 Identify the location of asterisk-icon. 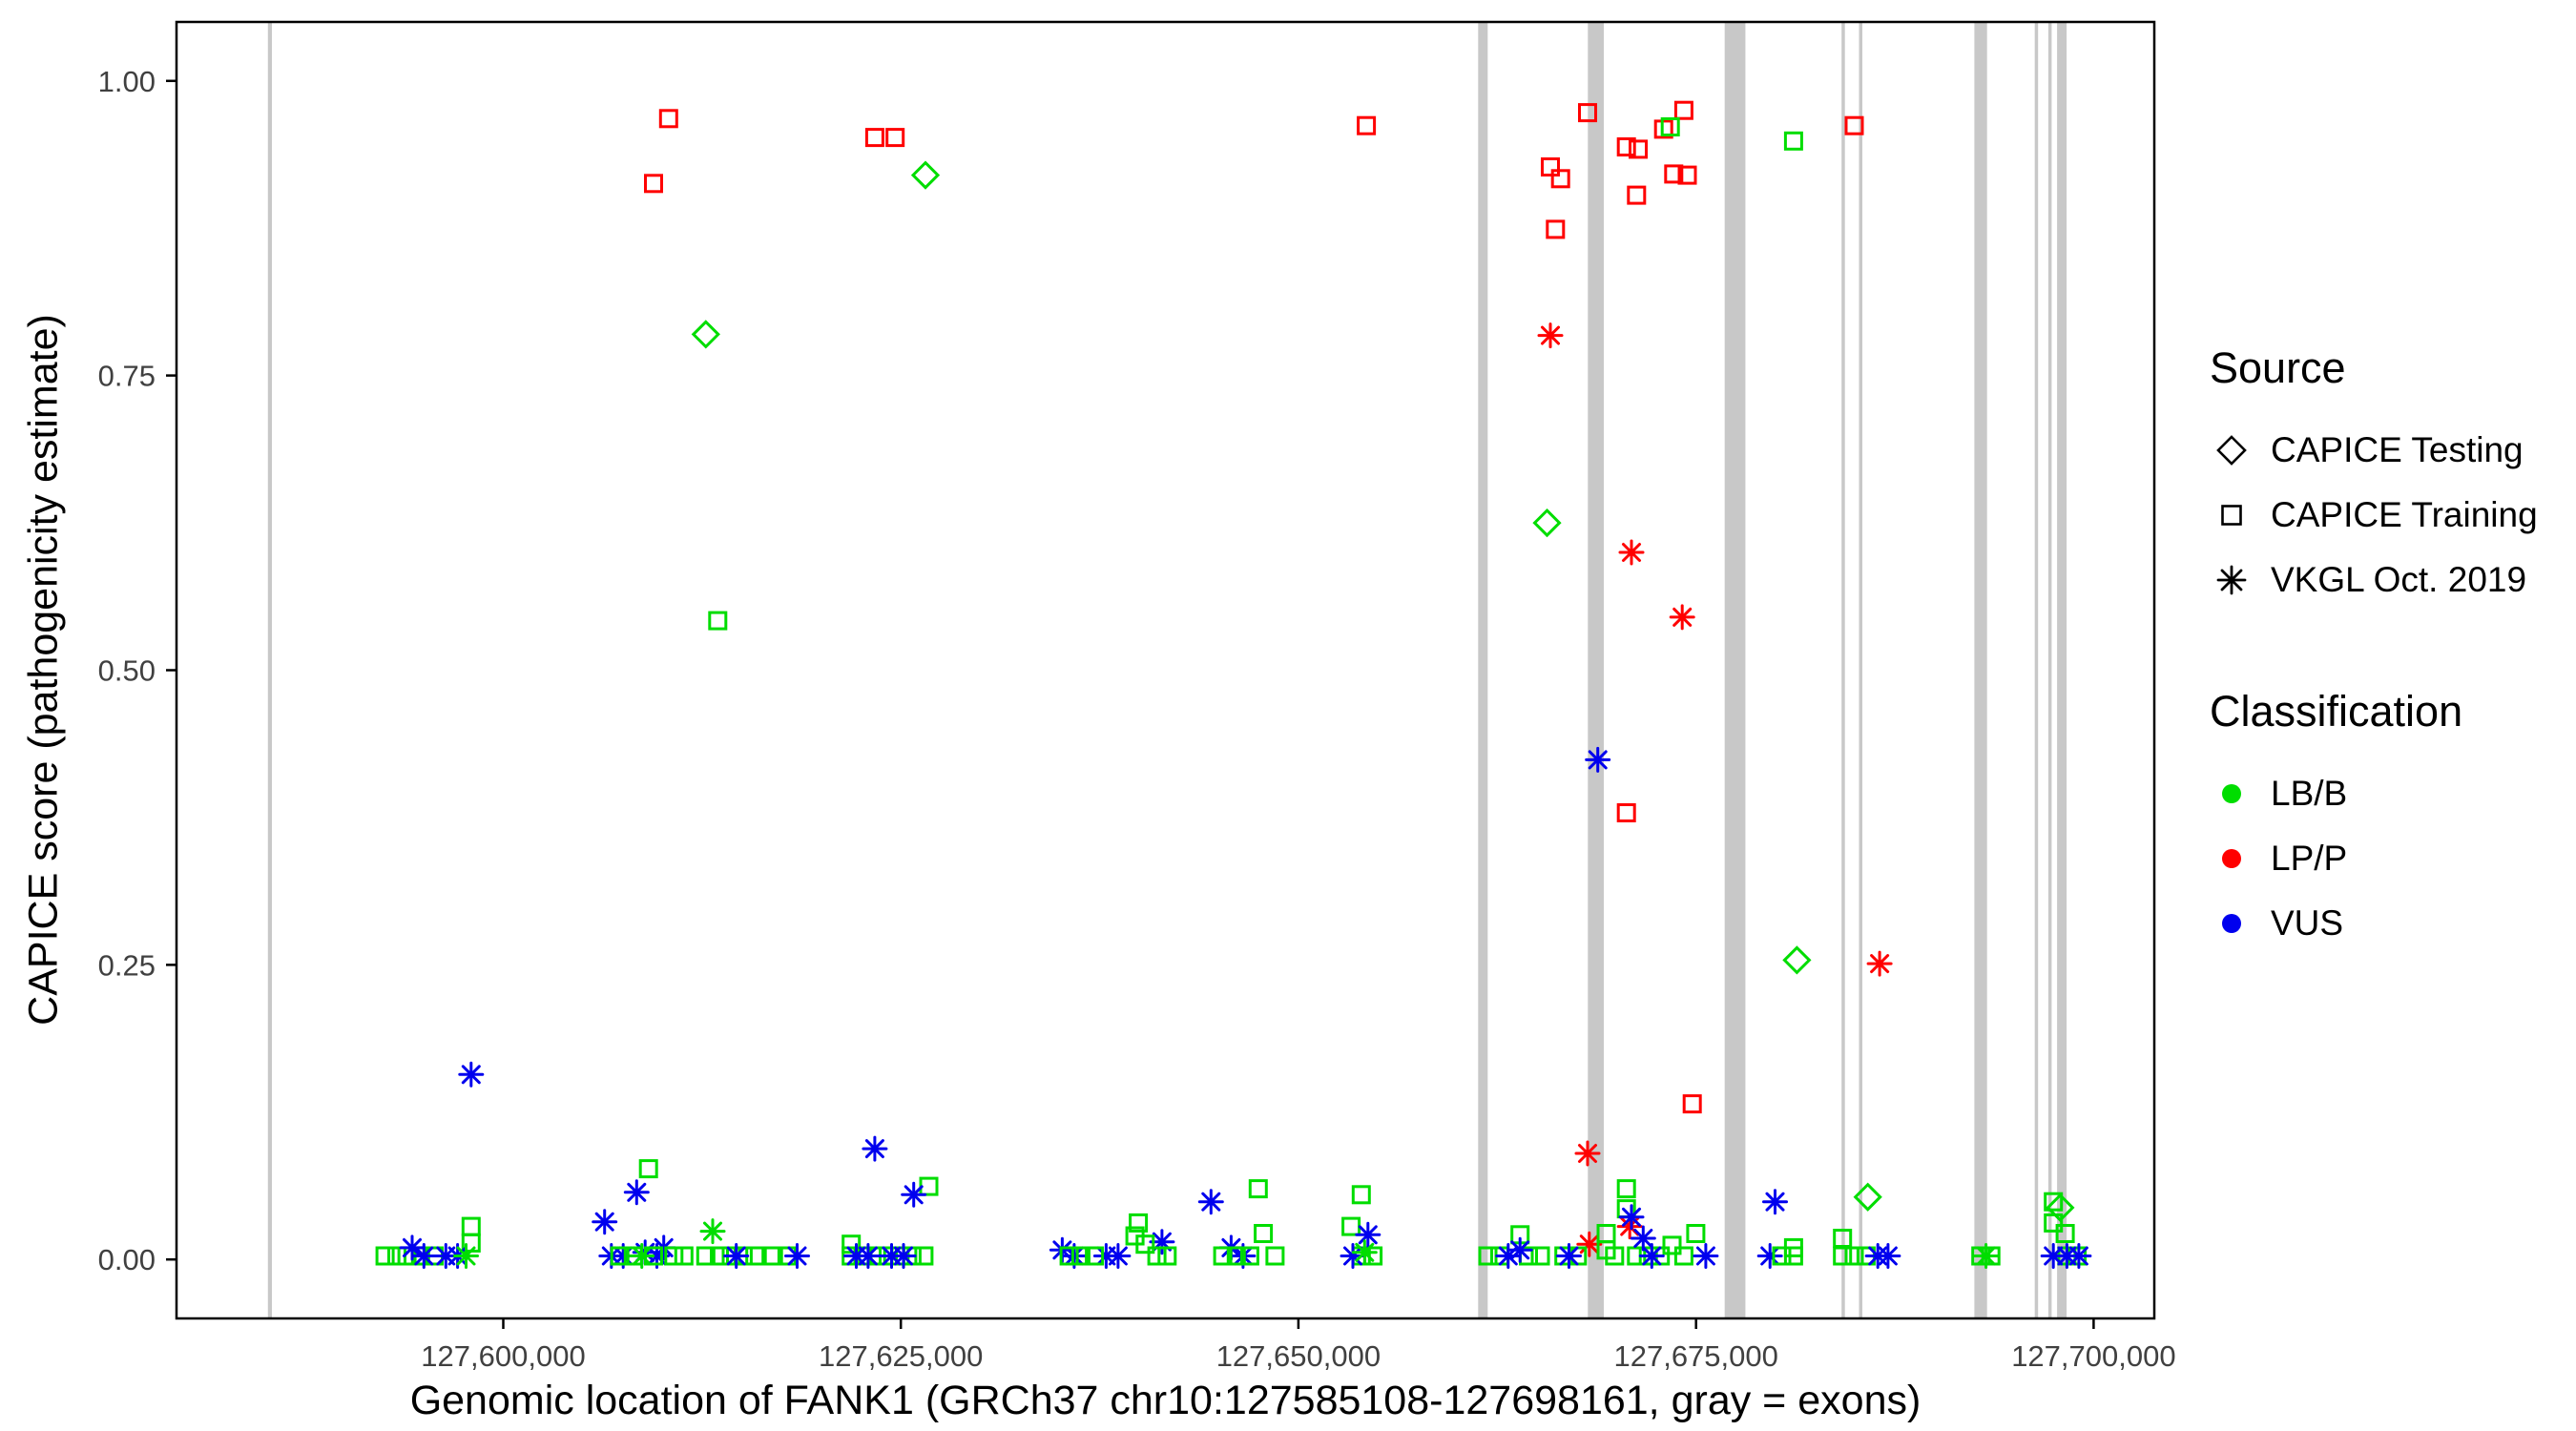
(2231, 580).